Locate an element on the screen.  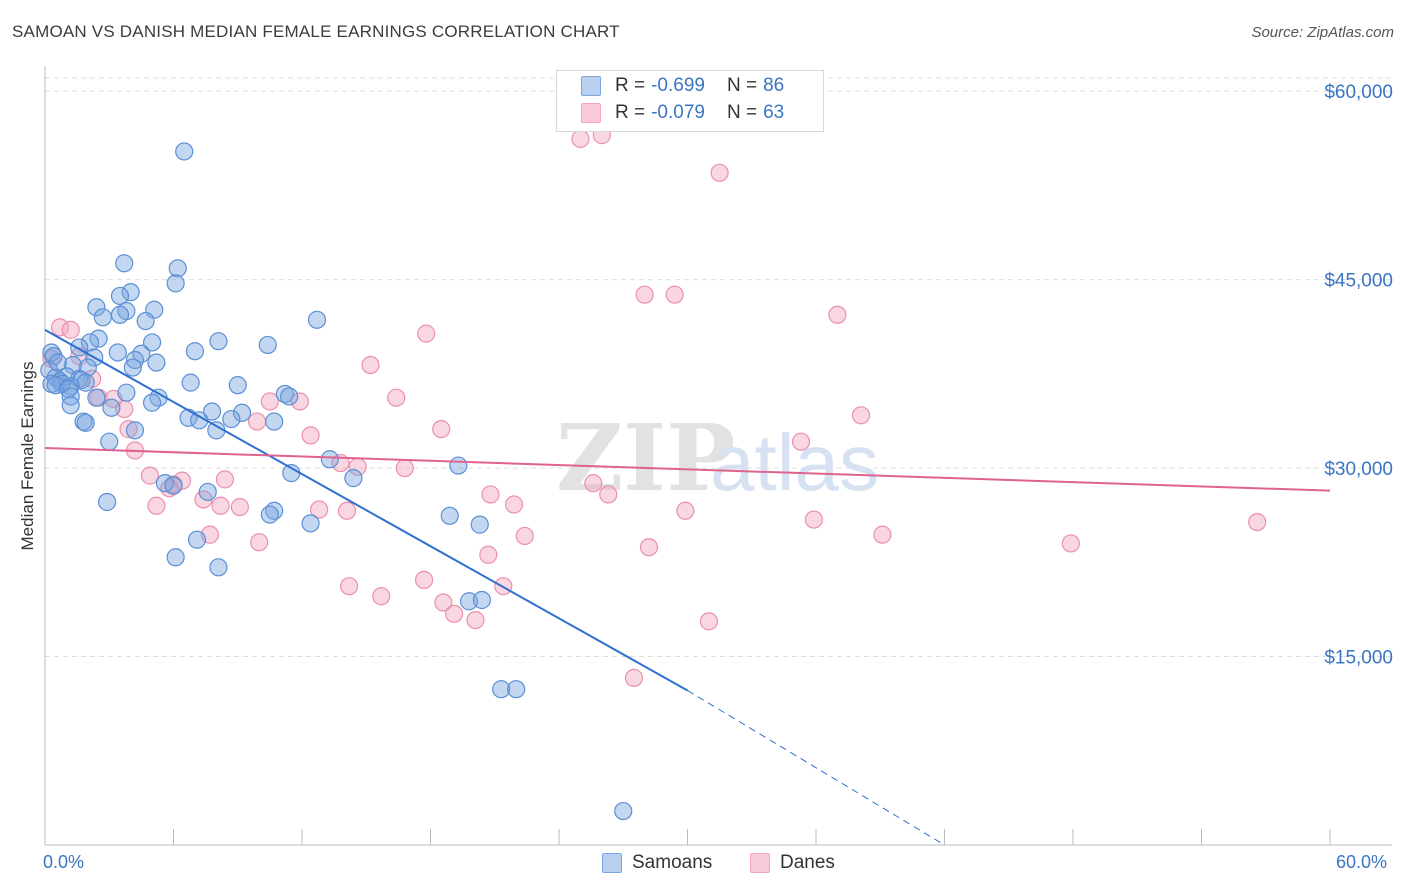
y-tick-label: $60,000 is located at coordinates (1358, 92).